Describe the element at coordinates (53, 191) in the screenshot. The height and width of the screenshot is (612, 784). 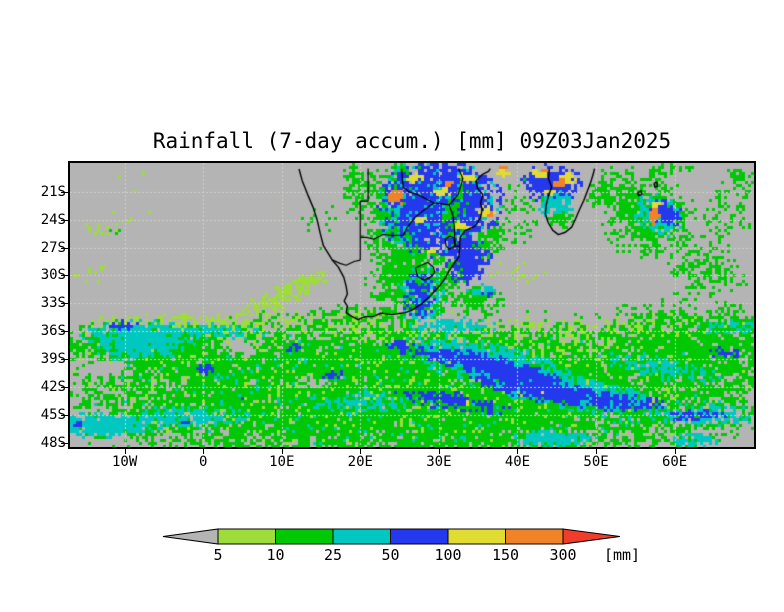
I see `lat-tick-label: 21S` at that location.